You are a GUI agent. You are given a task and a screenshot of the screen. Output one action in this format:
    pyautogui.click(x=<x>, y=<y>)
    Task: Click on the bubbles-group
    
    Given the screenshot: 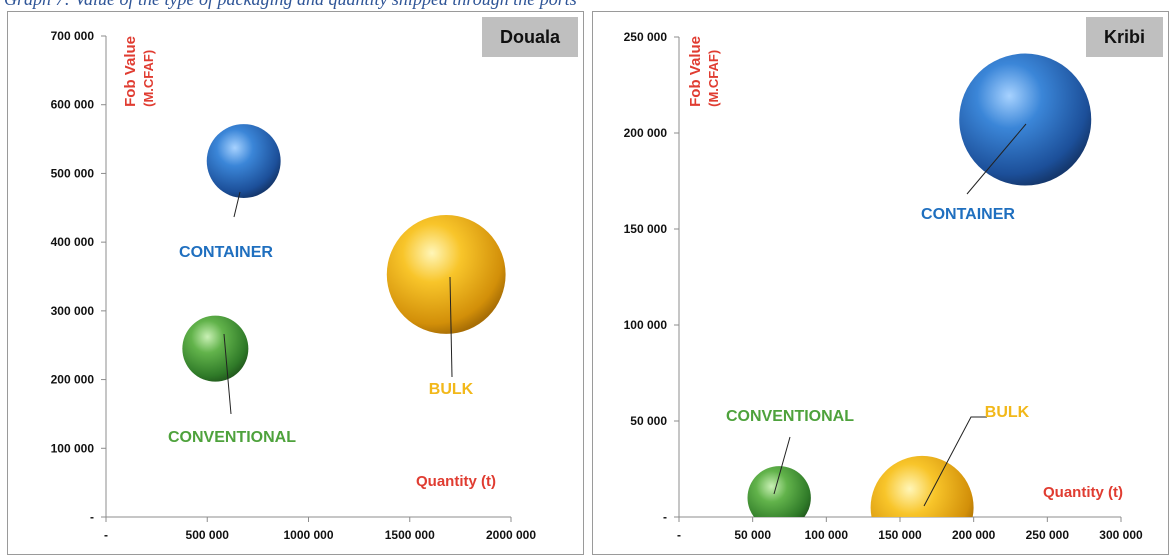 What is the action you would take?
    pyautogui.click(x=344, y=253)
    